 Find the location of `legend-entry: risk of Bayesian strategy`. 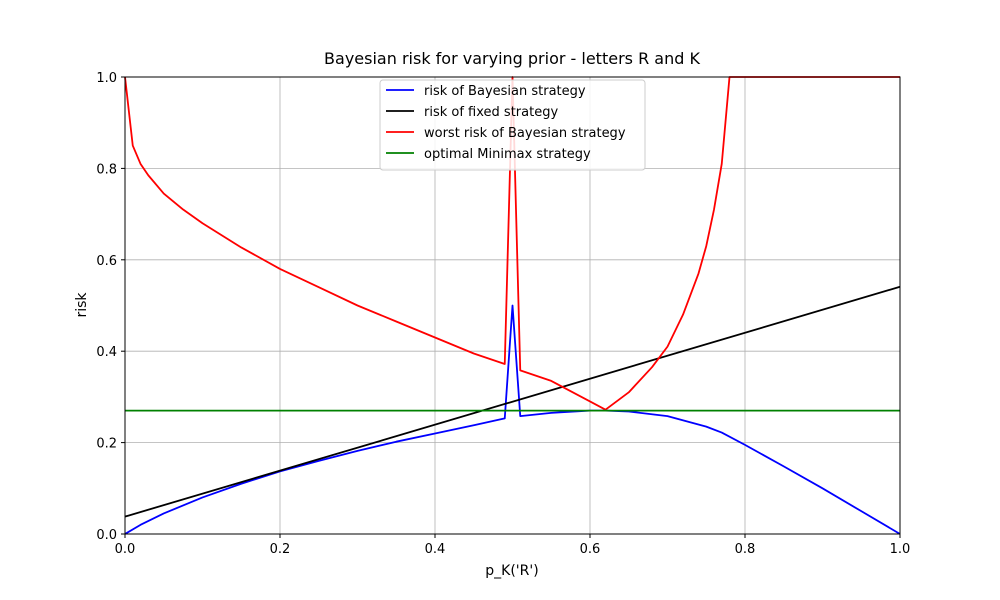

legend-entry: risk of Bayesian strategy is located at coordinates (505, 91).